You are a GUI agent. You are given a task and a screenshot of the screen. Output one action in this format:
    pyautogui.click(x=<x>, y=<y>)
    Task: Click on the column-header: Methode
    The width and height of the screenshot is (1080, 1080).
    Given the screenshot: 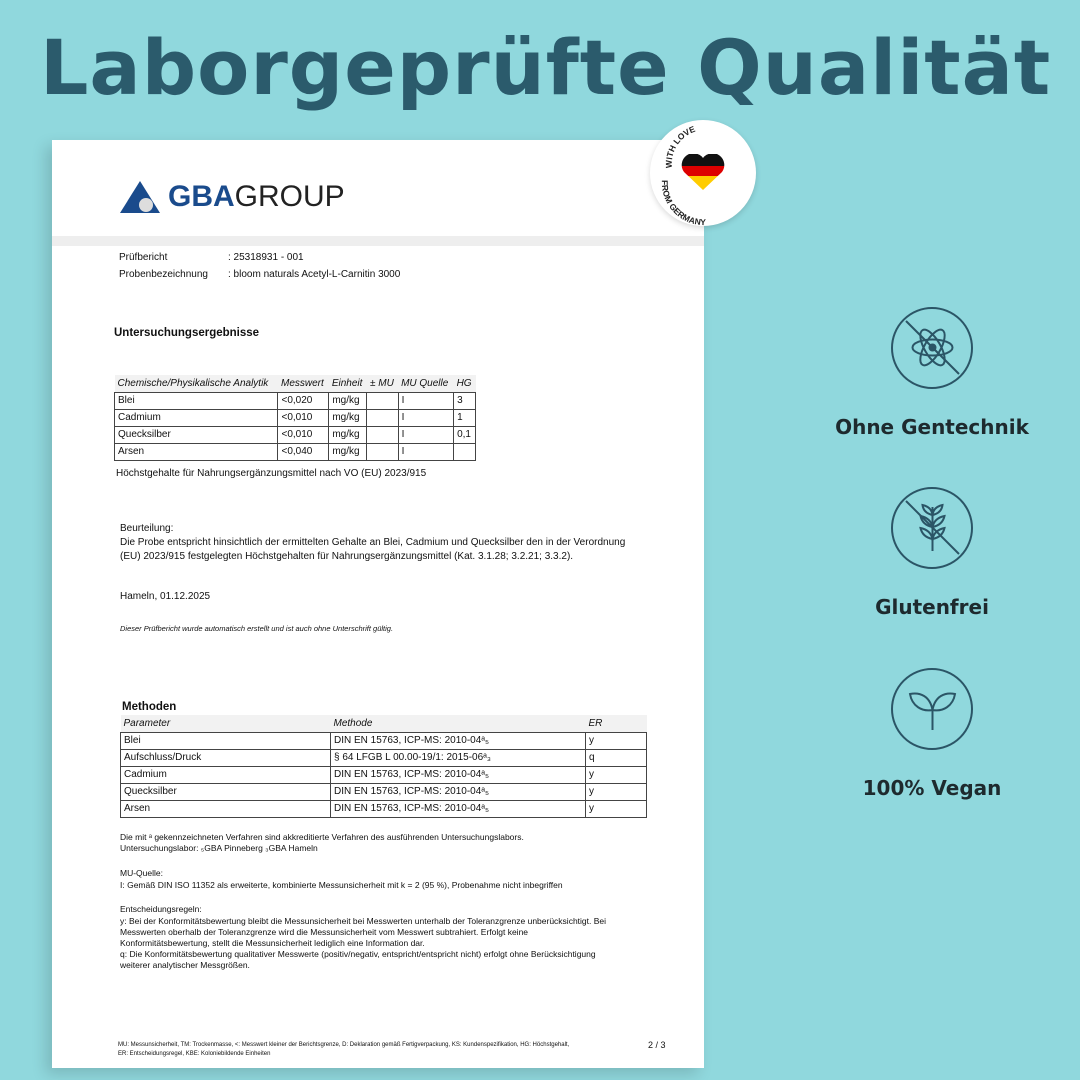 What is the action you would take?
    pyautogui.click(x=458, y=723)
    